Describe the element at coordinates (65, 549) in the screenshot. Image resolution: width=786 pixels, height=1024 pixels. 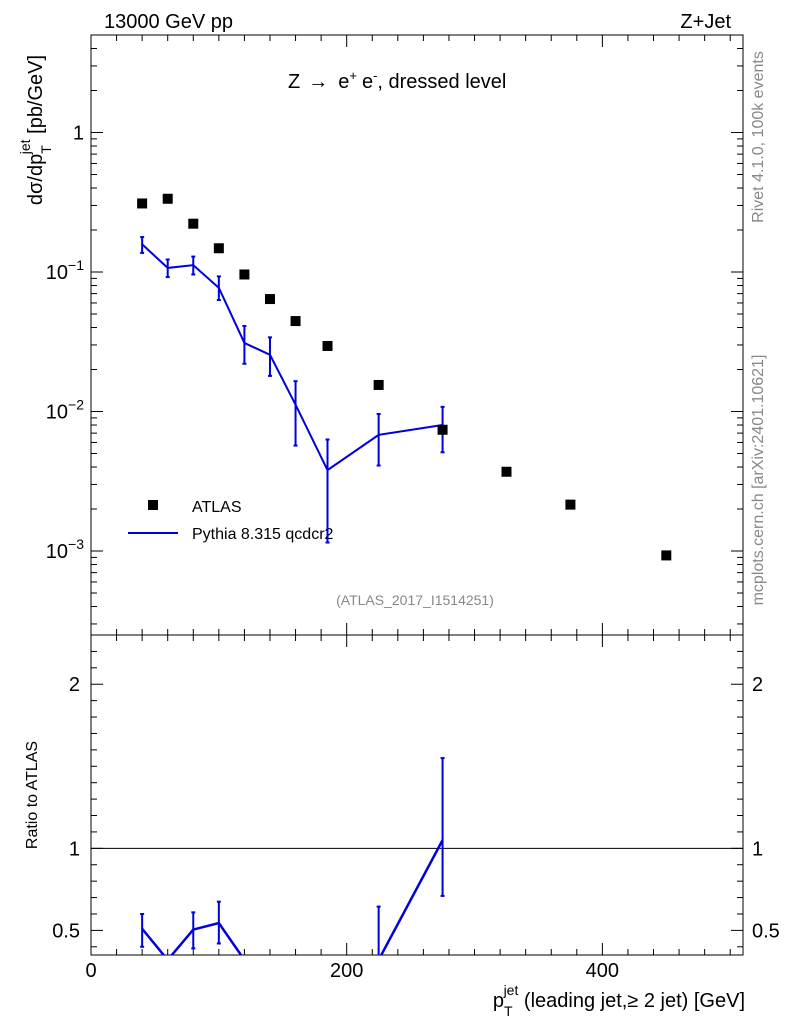
I see `main-y-tick-label: 10⁻³` at that location.